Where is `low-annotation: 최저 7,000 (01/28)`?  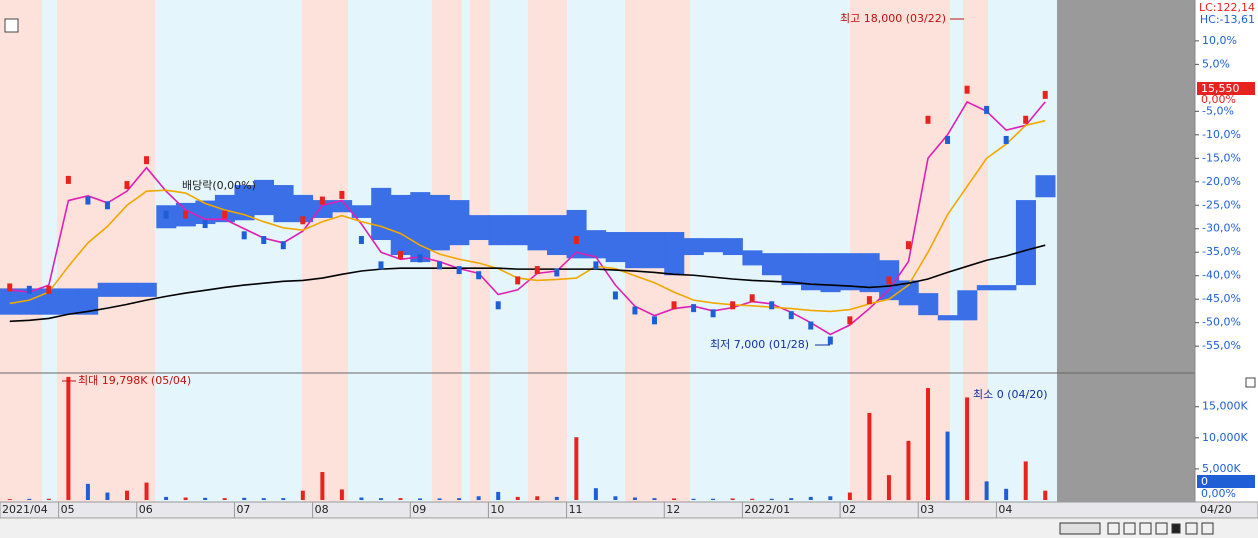 low-annotation: 최저 7,000 (01/28) is located at coordinates (759, 344).